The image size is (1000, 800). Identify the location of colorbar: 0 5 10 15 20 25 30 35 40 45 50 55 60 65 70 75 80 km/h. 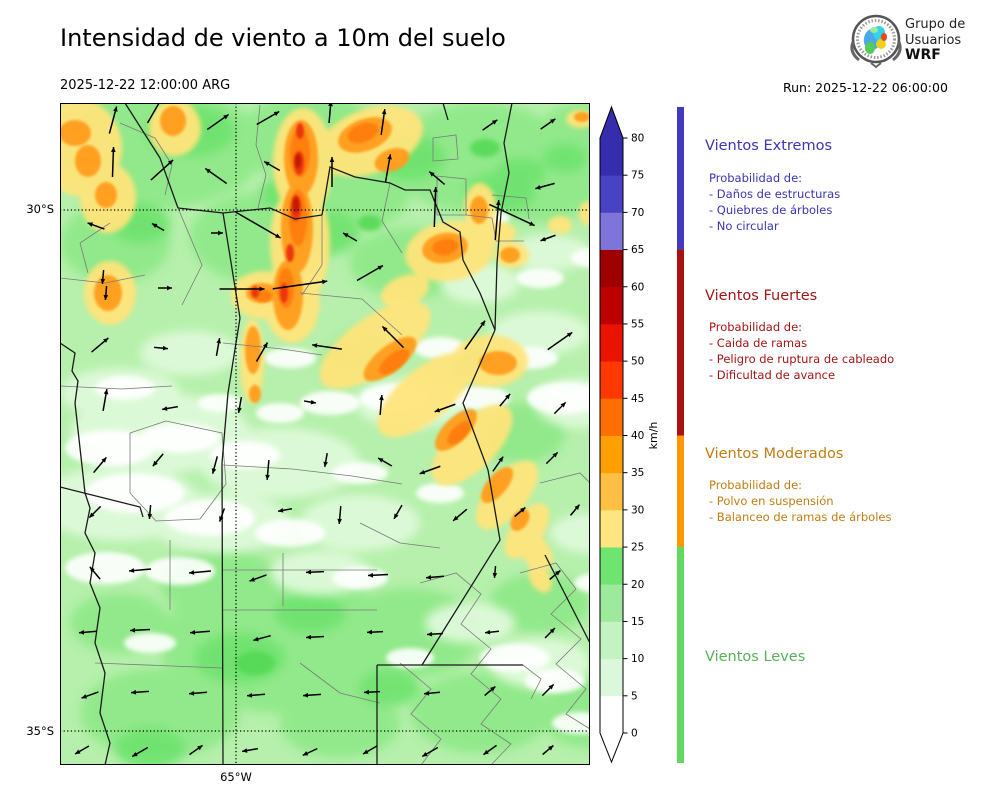
(629, 434).